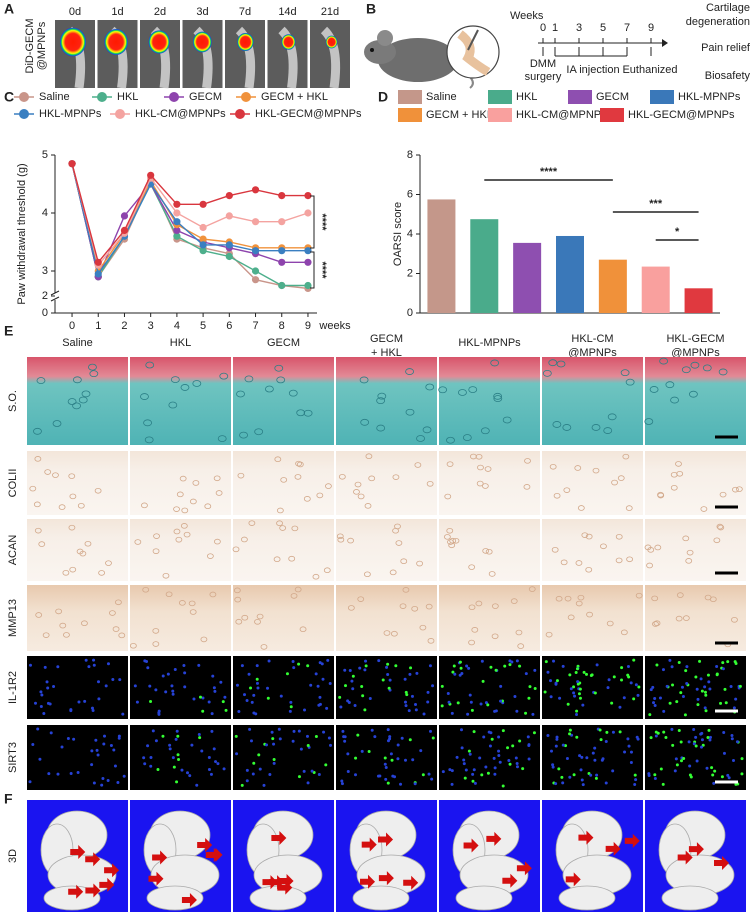  What do you see at coordinates (180, 343) in the screenshot?
I see `group-label: HKL` at bounding box center [180, 343].